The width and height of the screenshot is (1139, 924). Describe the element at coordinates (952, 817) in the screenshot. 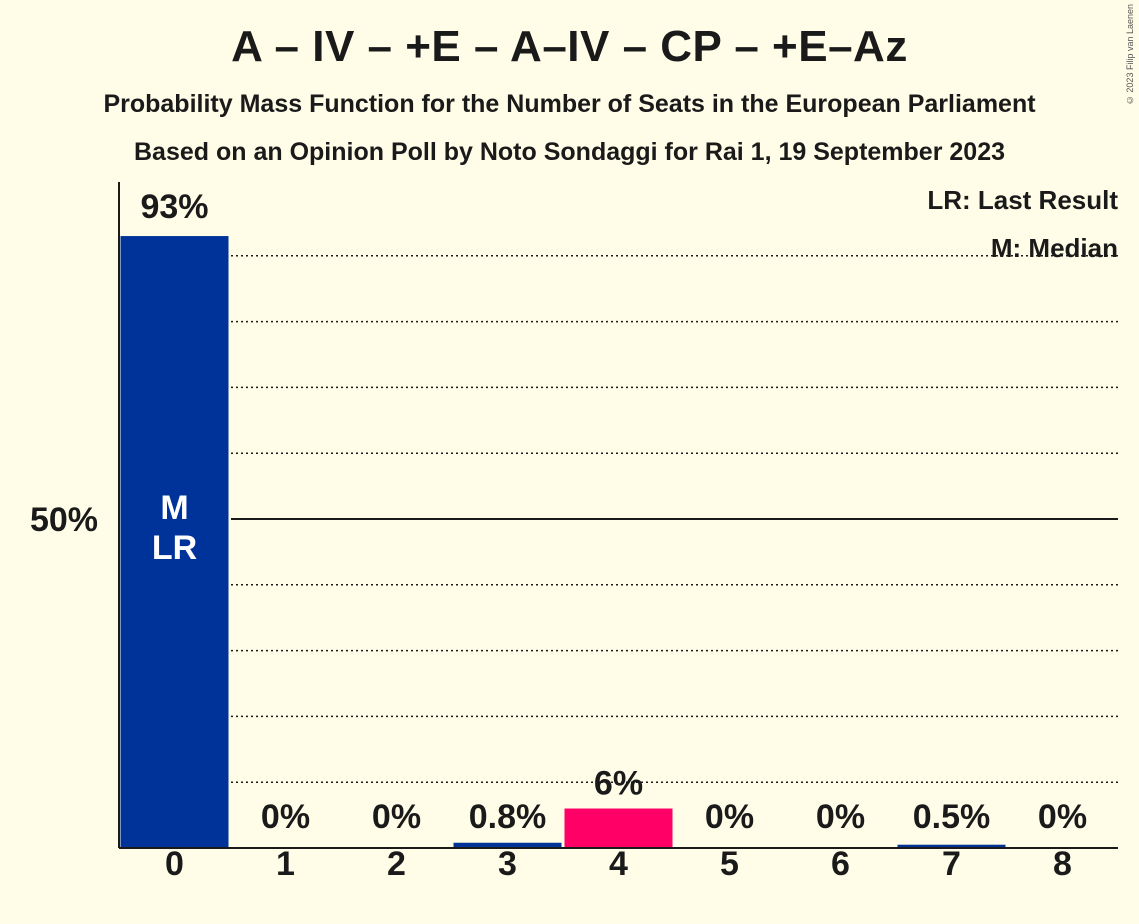

I see `bar-value-label: 0.5%` at that location.